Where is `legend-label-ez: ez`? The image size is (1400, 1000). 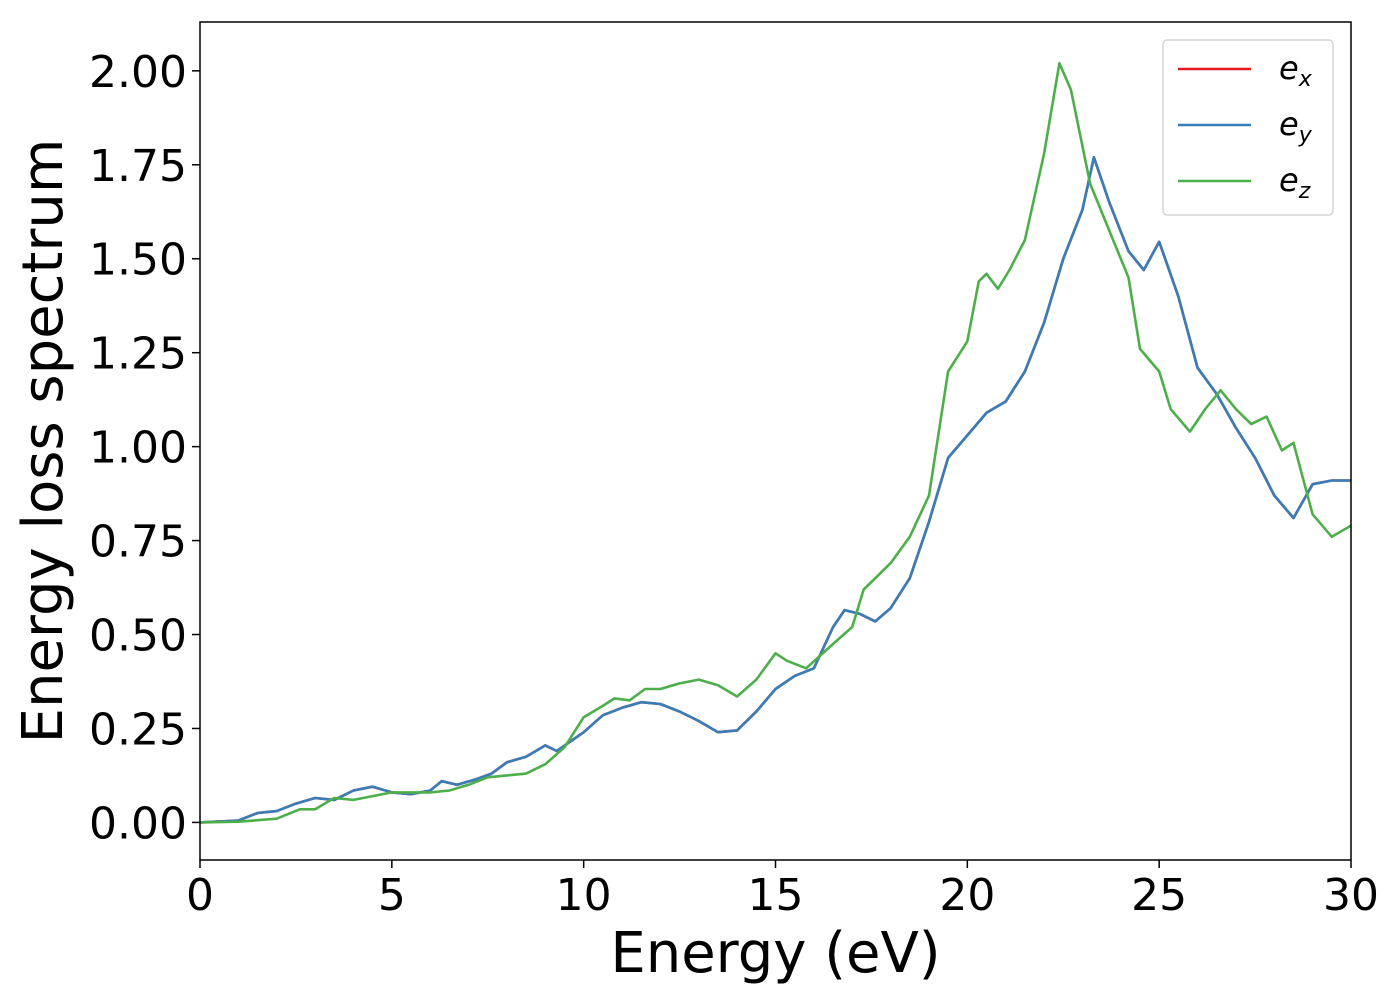 legend-label-ez: ez is located at coordinates (1295, 182).